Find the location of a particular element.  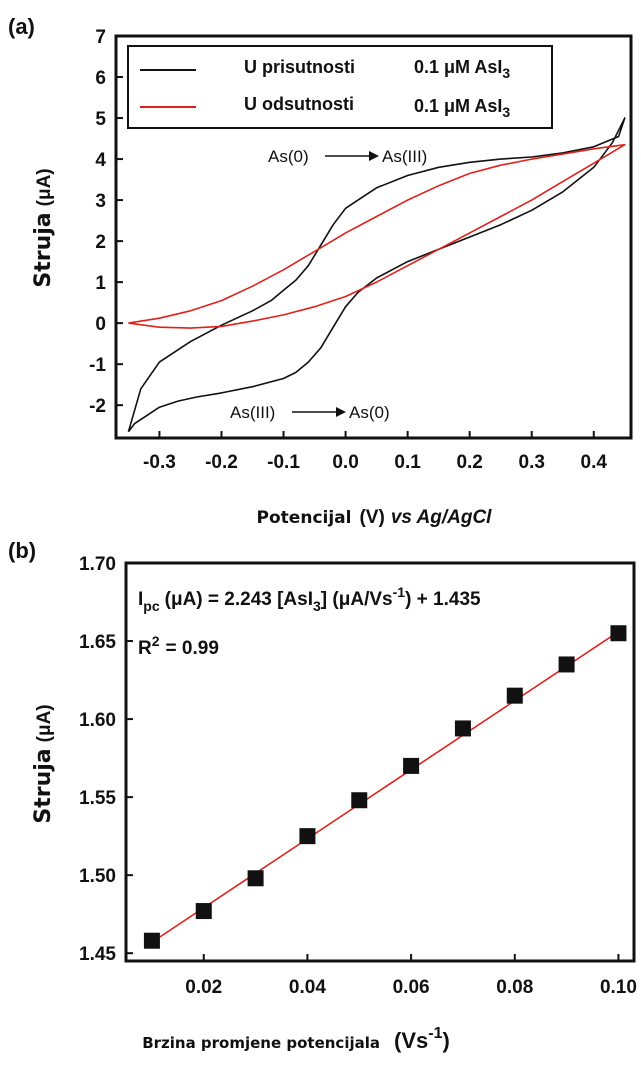

cv-x-ticks: -0.3 -0.2 -0.1 0.0 0.1 0.2 0.3 0.4 is located at coordinates (375, 452).